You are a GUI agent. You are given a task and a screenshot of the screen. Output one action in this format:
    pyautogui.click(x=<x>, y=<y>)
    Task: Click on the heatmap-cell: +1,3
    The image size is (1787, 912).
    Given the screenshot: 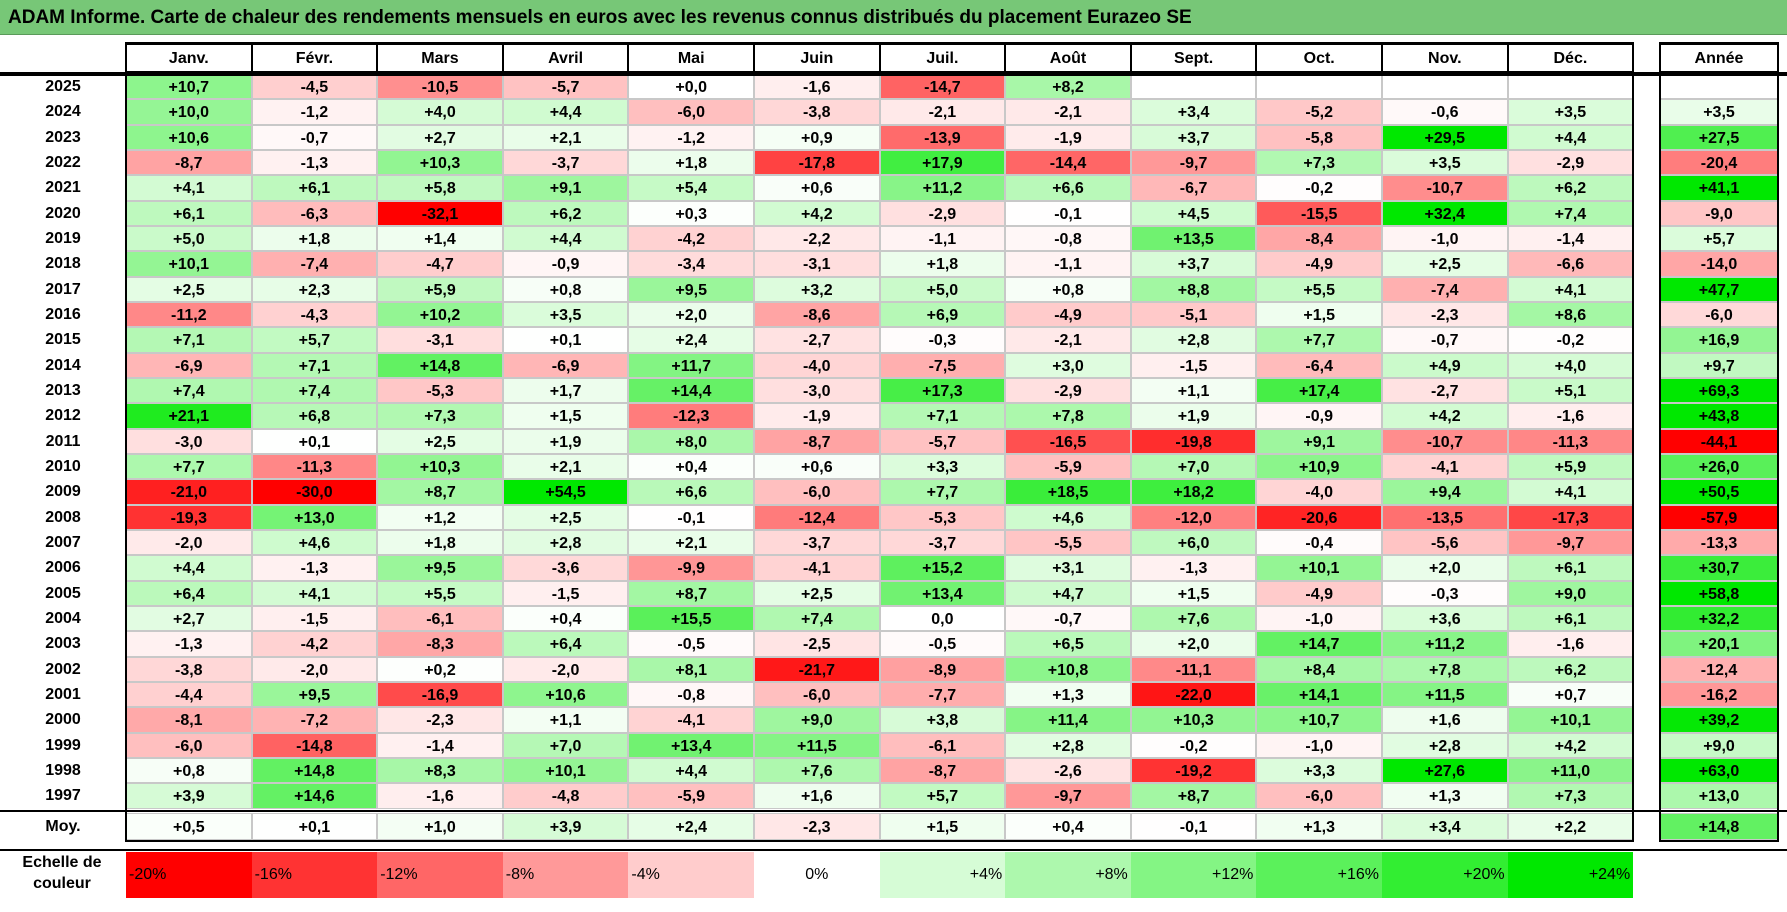 What is the action you would take?
    pyautogui.click(x=1068, y=694)
    